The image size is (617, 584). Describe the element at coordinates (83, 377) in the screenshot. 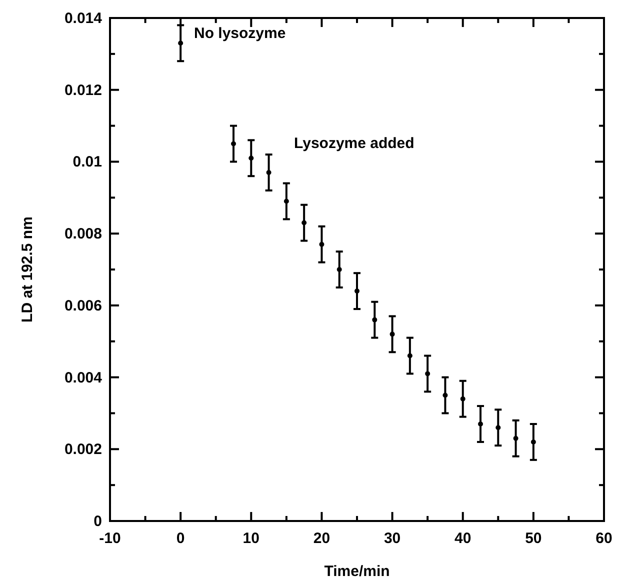

I see `y-tick-label: 0.004` at that location.